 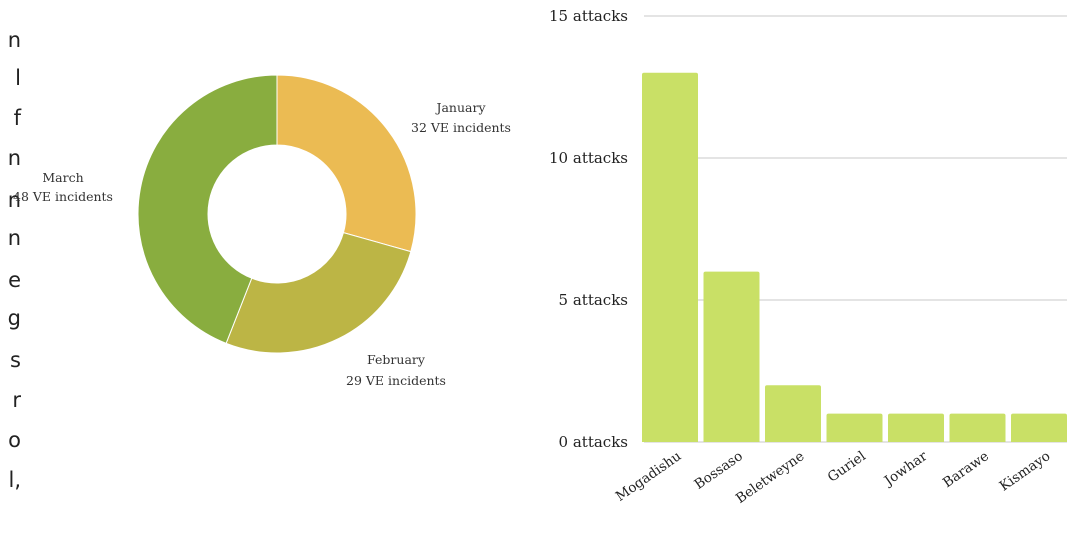 What do you see at coordinates (18, 78) in the screenshot?
I see `side-text-fragment: l` at bounding box center [18, 78].